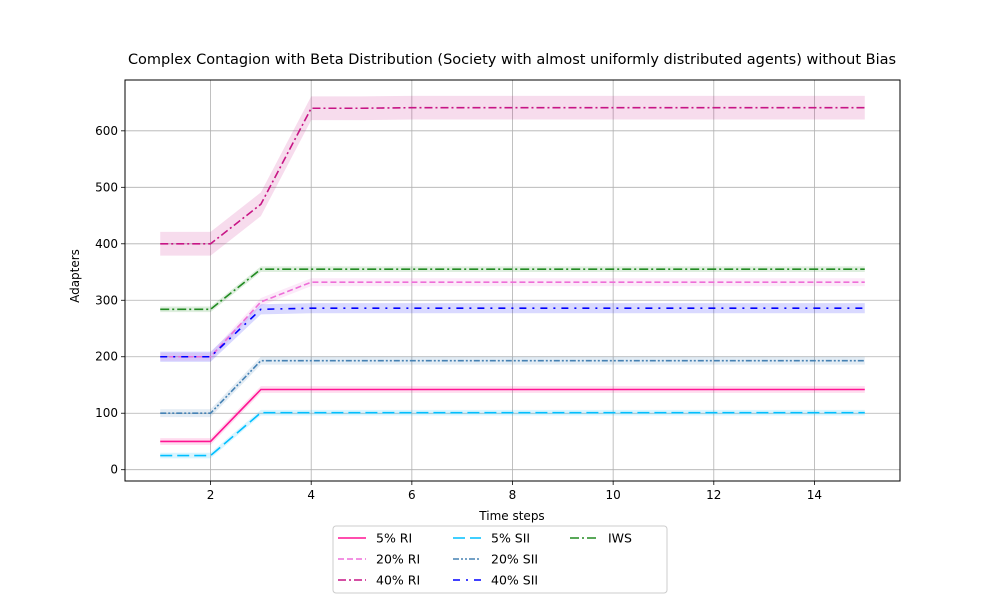  I want to click on y-tick-label: 200, so click(106, 357).